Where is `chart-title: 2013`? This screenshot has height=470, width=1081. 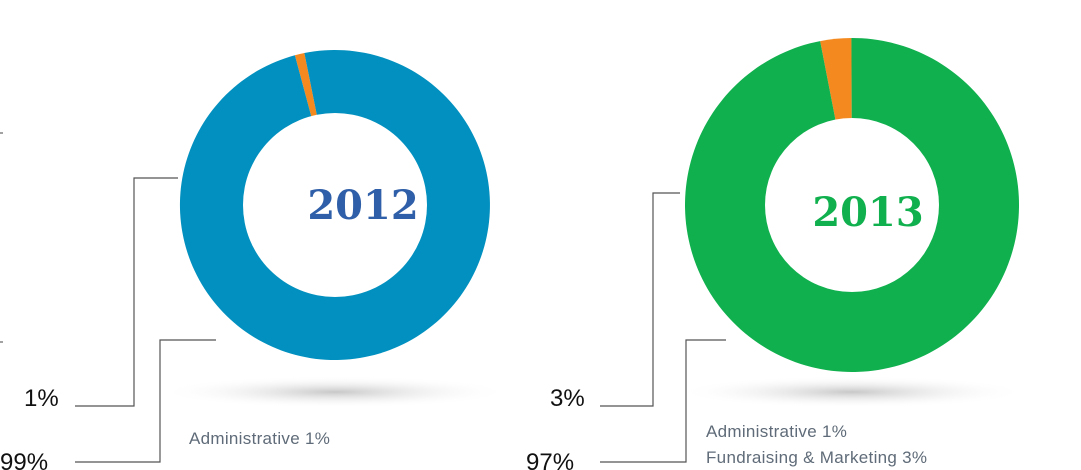
chart-title: 2013 is located at coordinates (867, 212).